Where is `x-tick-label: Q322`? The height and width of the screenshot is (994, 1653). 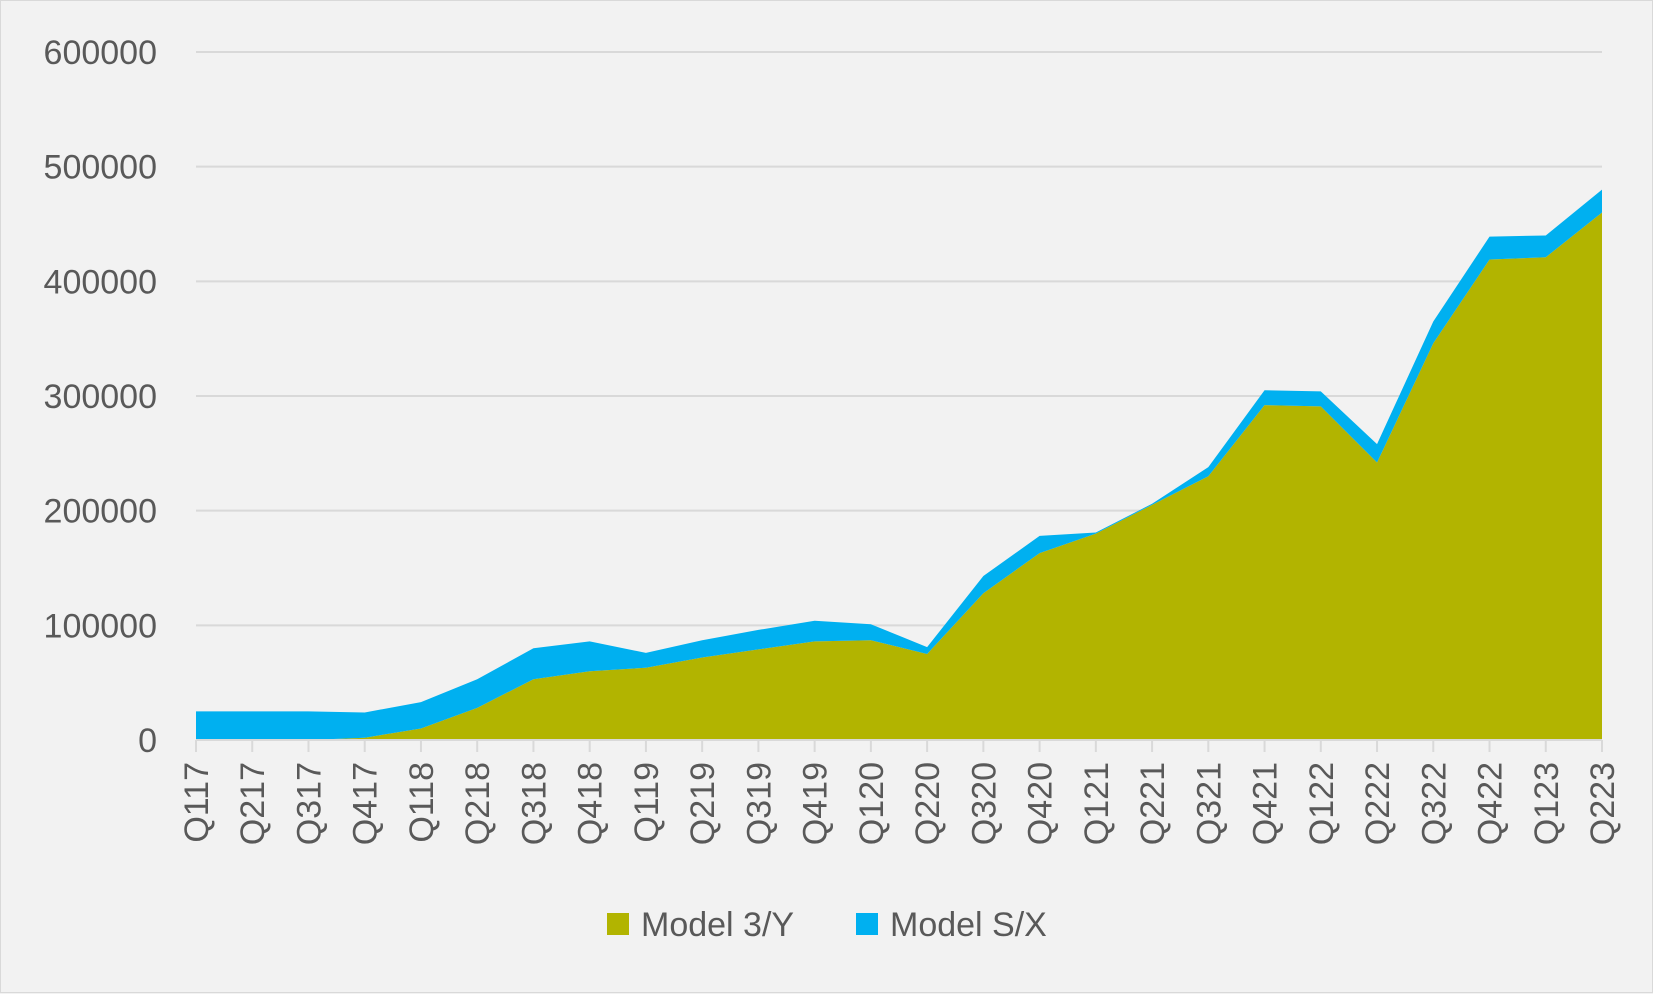 x-tick-label: Q322 is located at coordinates (1434, 803).